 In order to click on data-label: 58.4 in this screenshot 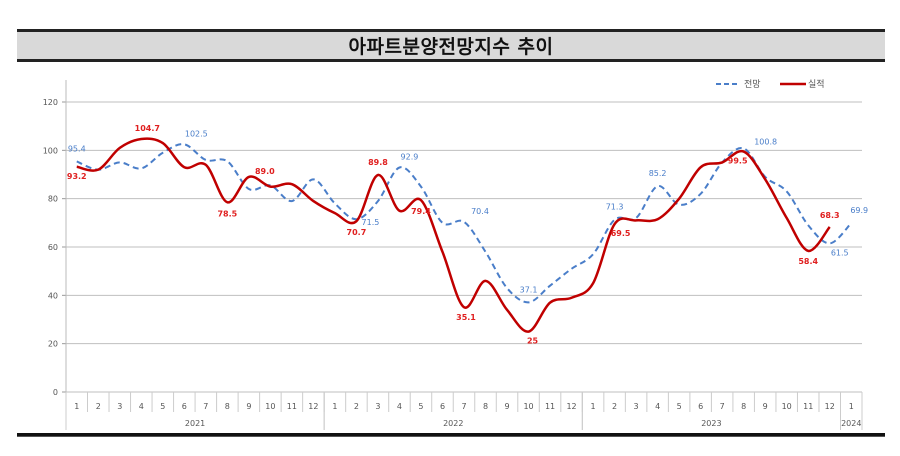, I will do `click(808, 261)`.